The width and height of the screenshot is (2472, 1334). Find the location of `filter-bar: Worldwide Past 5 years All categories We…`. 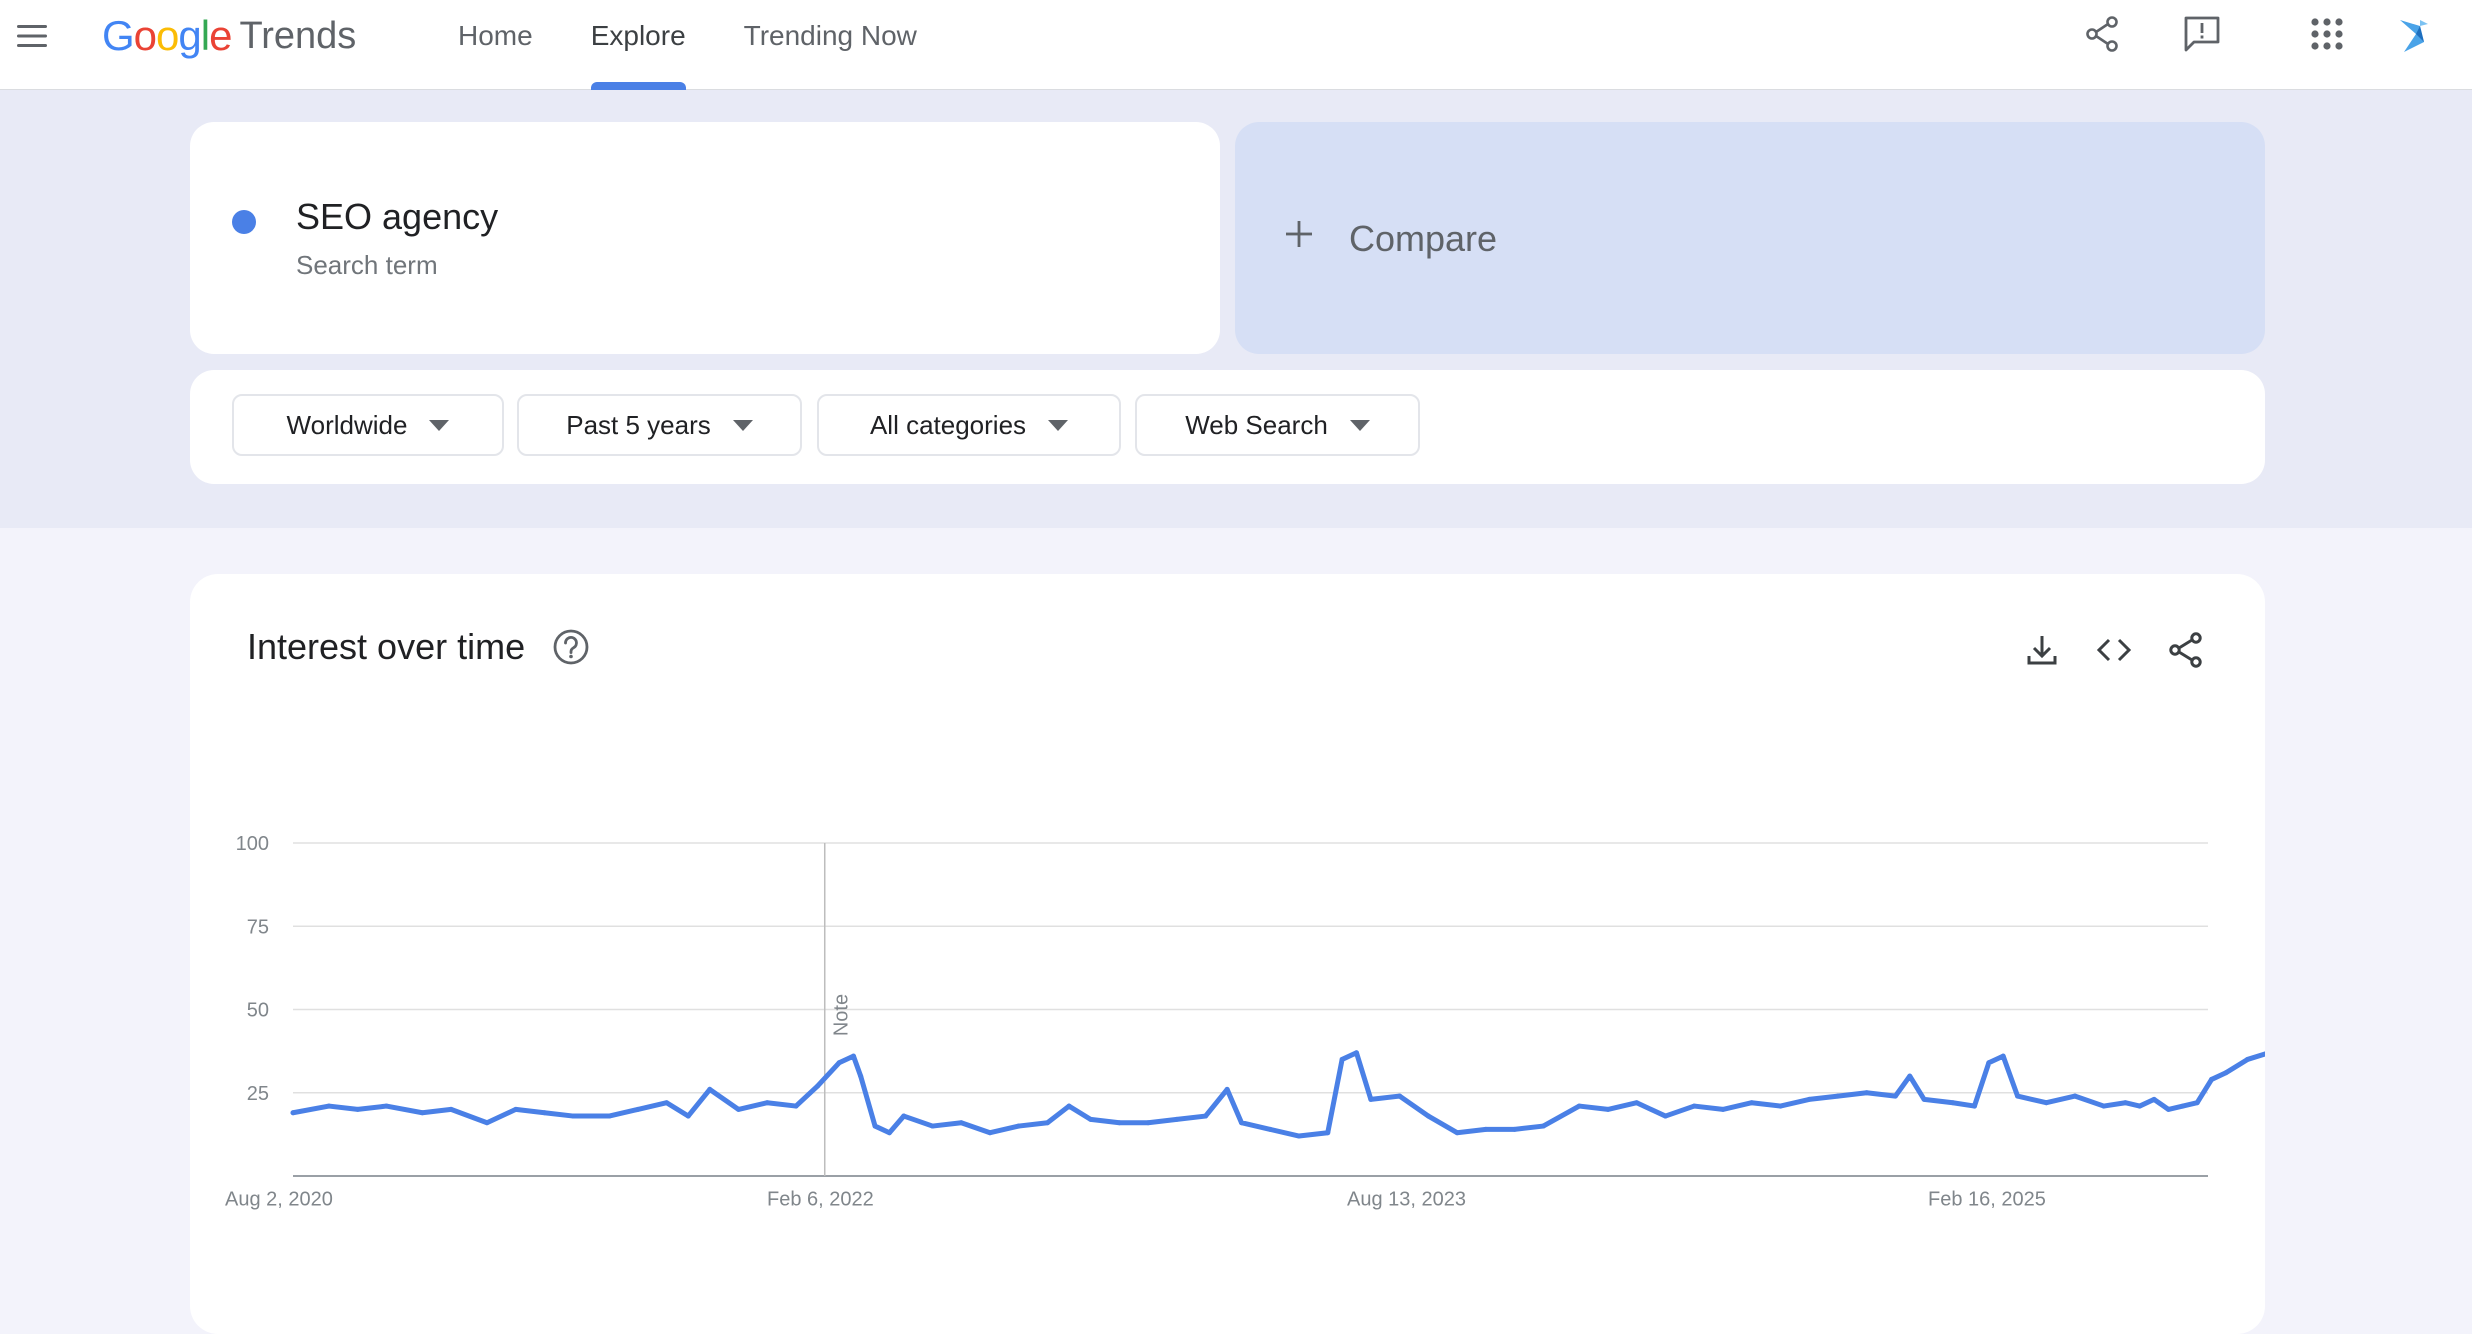

filter-bar: Worldwide Past 5 years All categories We… is located at coordinates (1227, 427).